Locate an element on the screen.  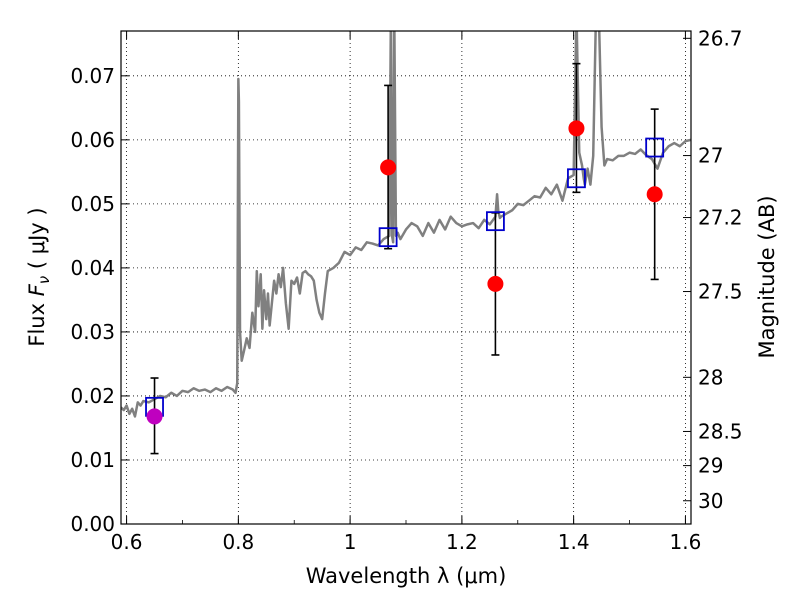
y-tick-label: 0.00 is located at coordinates (92, 524).